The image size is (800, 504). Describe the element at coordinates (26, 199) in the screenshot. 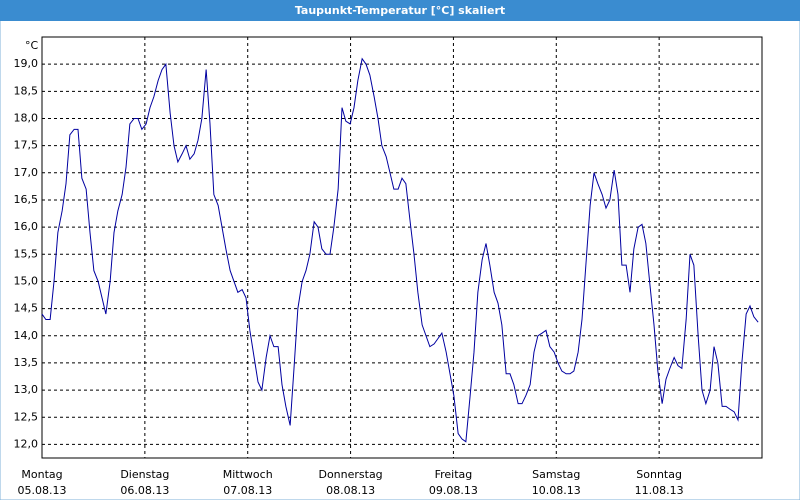

I see `y-tick-label: 16,5` at that location.